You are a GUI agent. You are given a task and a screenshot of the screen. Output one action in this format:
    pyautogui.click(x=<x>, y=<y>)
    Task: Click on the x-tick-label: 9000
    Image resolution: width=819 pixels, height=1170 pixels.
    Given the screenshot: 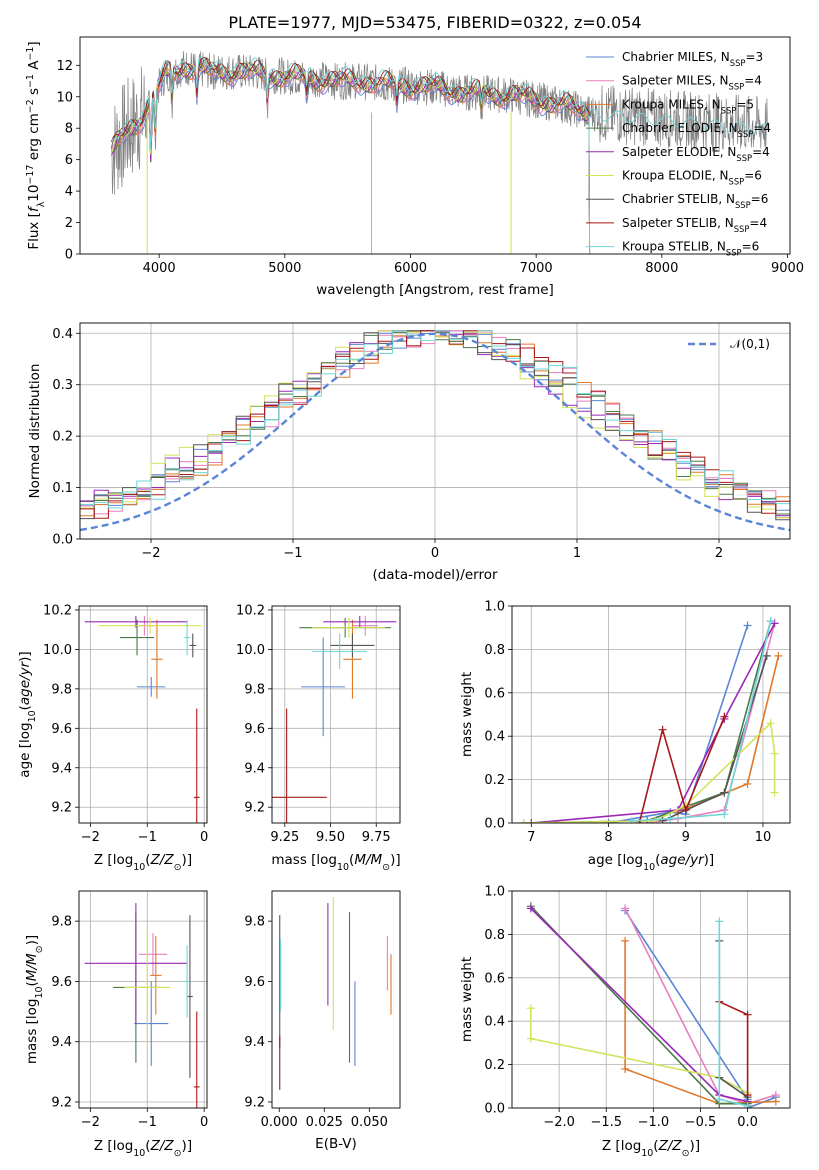 What is the action you would take?
    pyautogui.click(x=787, y=268)
    